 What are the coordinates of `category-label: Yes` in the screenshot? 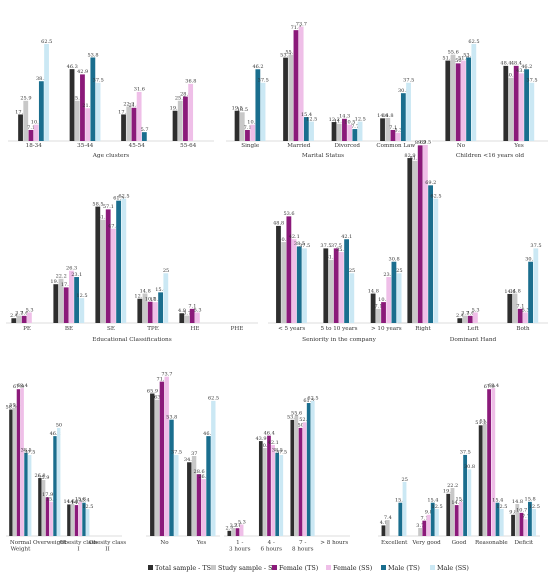 It's located at (518, 146).